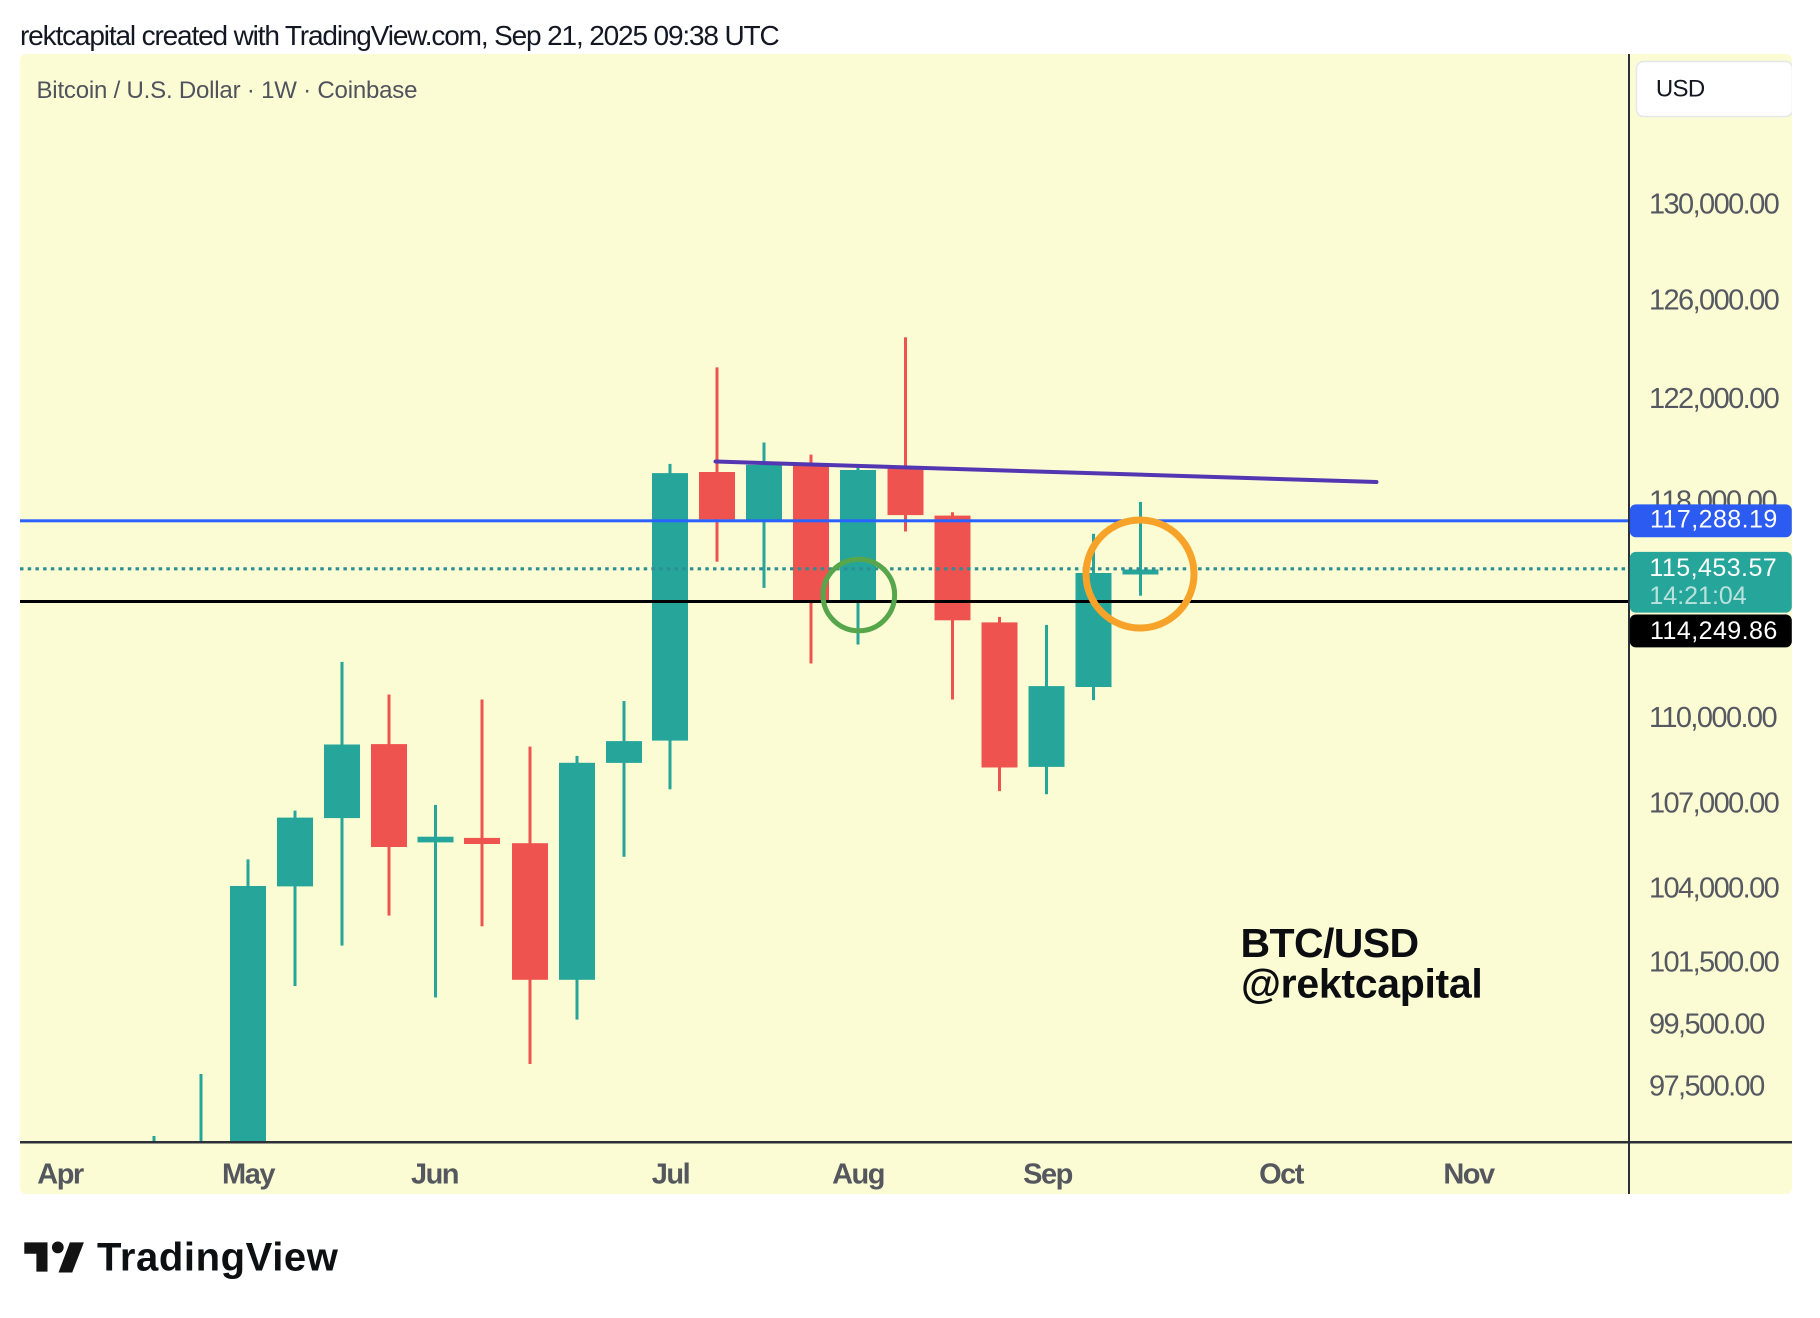  I want to click on svg-text: Aug, so click(858, 1175).